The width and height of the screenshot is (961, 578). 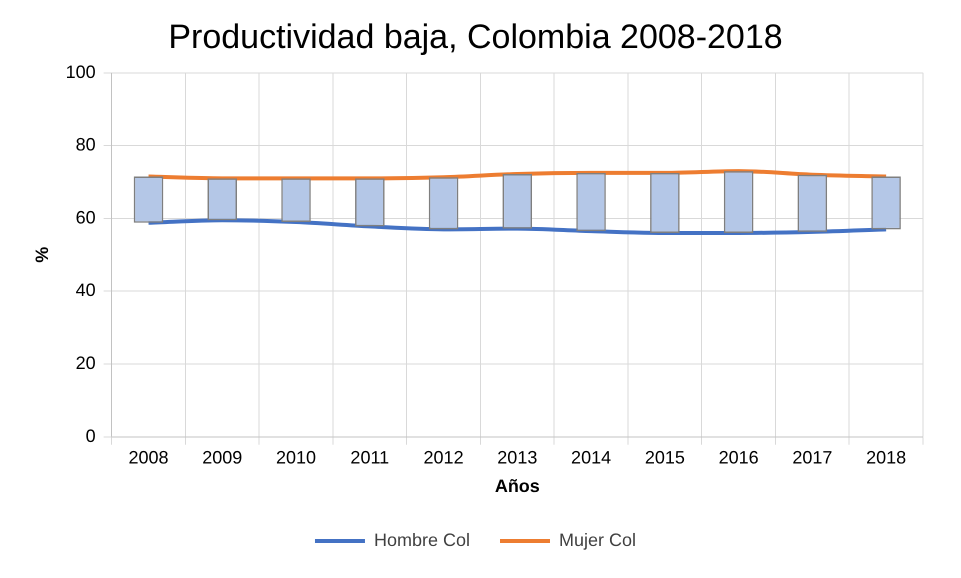 What do you see at coordinates (591, 458) in the screenshot?
I see `x-tick-label: 2014` at bounding box center [591, 458].